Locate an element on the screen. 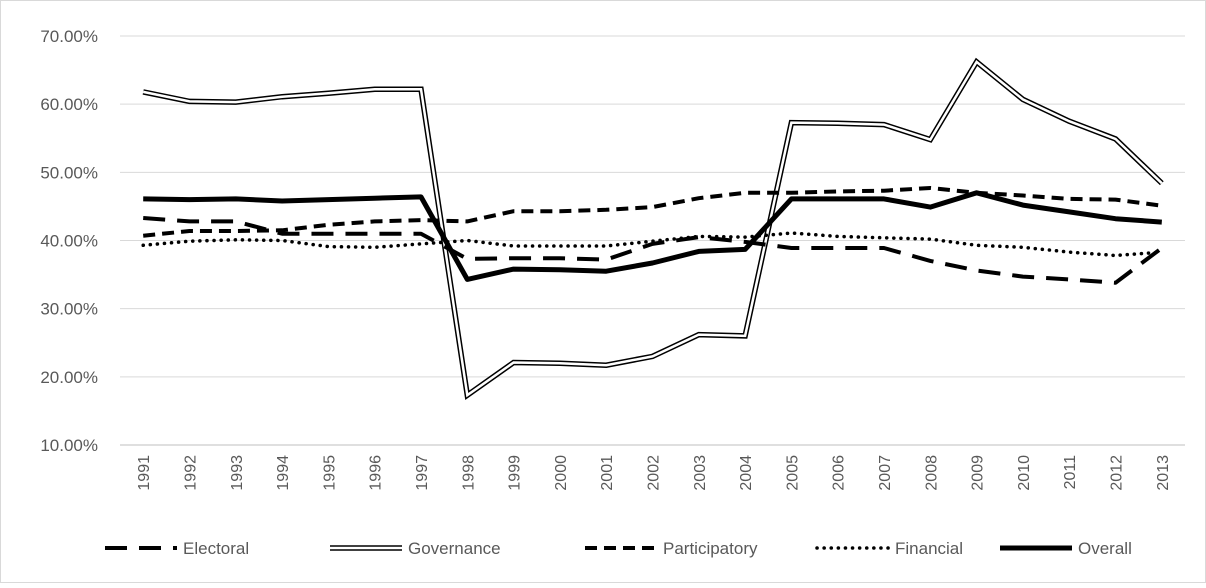 This screenshot has width=1206, height=588. x-tick-label: 2005 is located at coordinates (792, 473).